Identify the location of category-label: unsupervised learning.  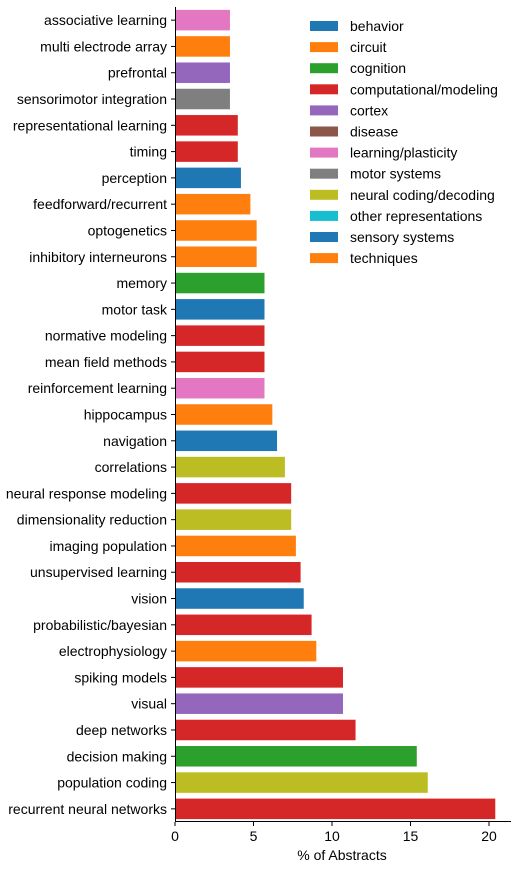
(98, 572).